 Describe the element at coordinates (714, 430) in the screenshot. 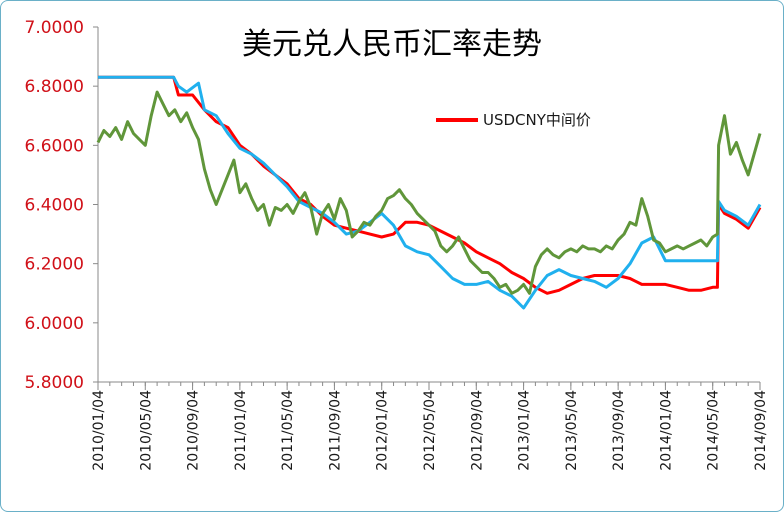

I see `x-tick-label: 2014/05/04` at that location.